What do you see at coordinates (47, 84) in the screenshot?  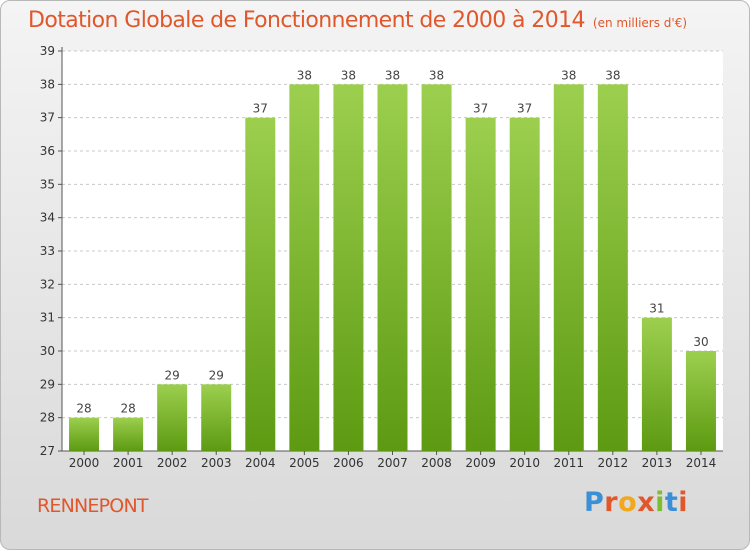 I see `y-tick-label: 38` at bounding box center [47, 84].